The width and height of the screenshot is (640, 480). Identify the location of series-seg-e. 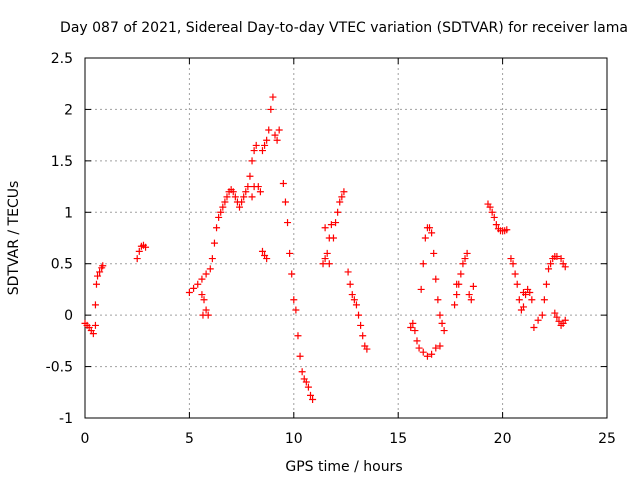
(268, 178).